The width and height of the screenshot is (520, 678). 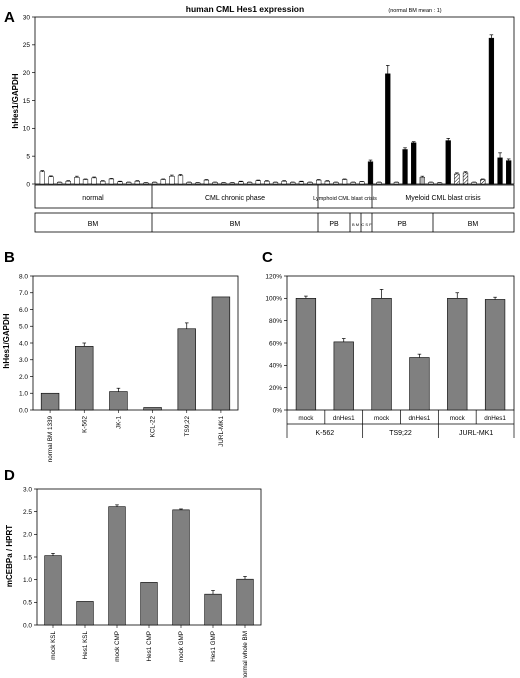 I want to click on chart-a-ylabel: hHes1/GAPDH, so click(x=15, y=100).